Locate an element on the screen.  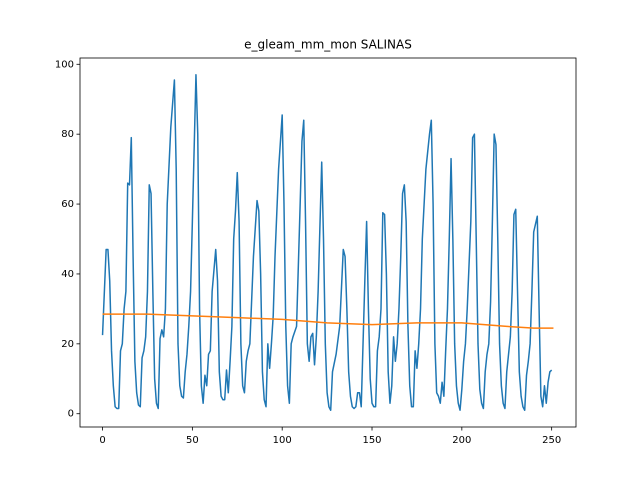
x-tick-label: 100 is located at coordinates (282, 440).